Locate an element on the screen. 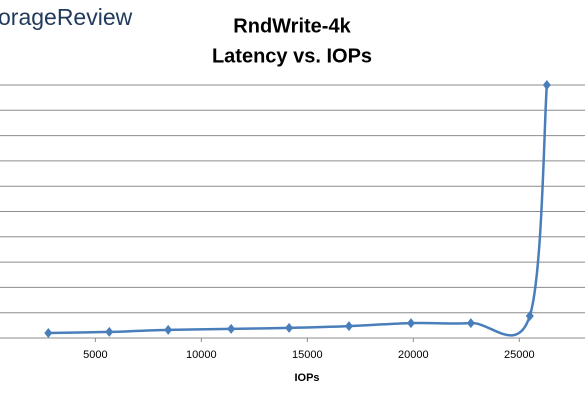  x-tick-label: 20000 is located at coordinates (413, 355).